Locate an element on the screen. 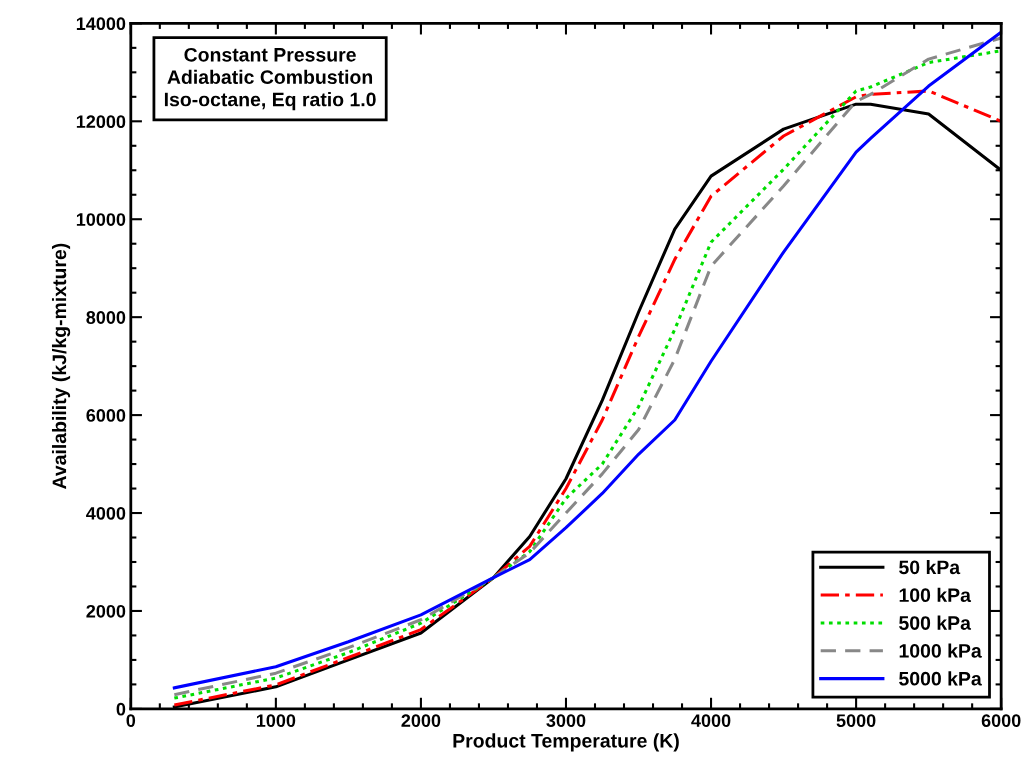  x-tick-label: 1000 is located at coordinates (276, 721).